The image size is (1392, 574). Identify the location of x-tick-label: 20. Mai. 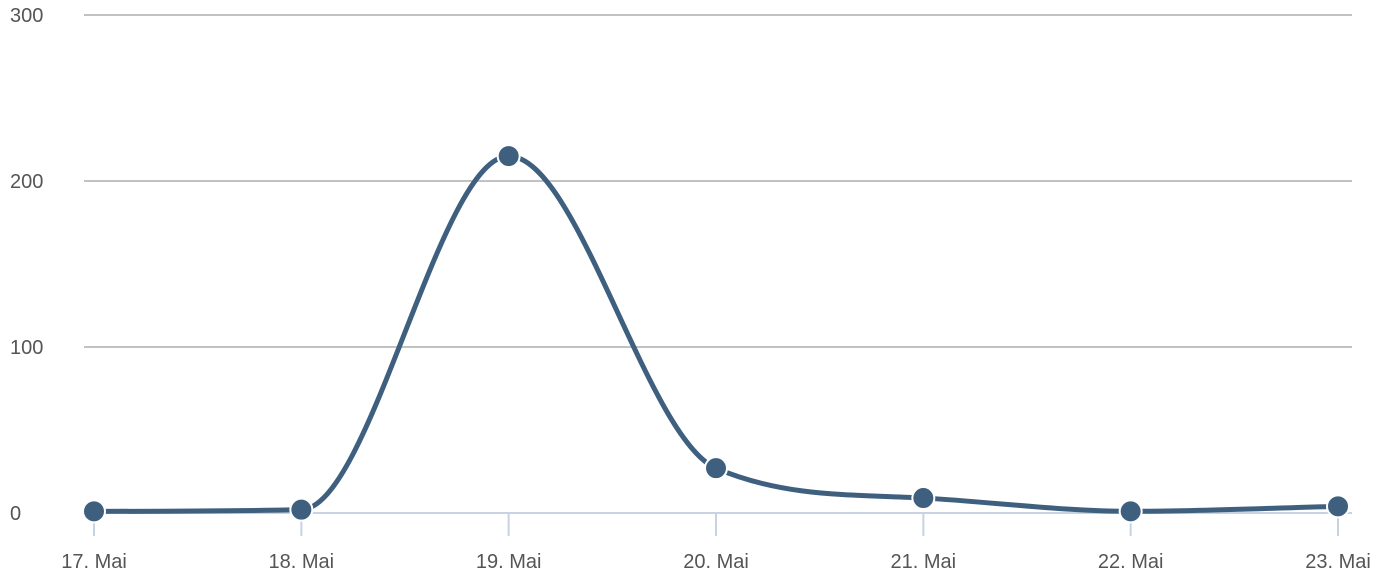
(716, 562).